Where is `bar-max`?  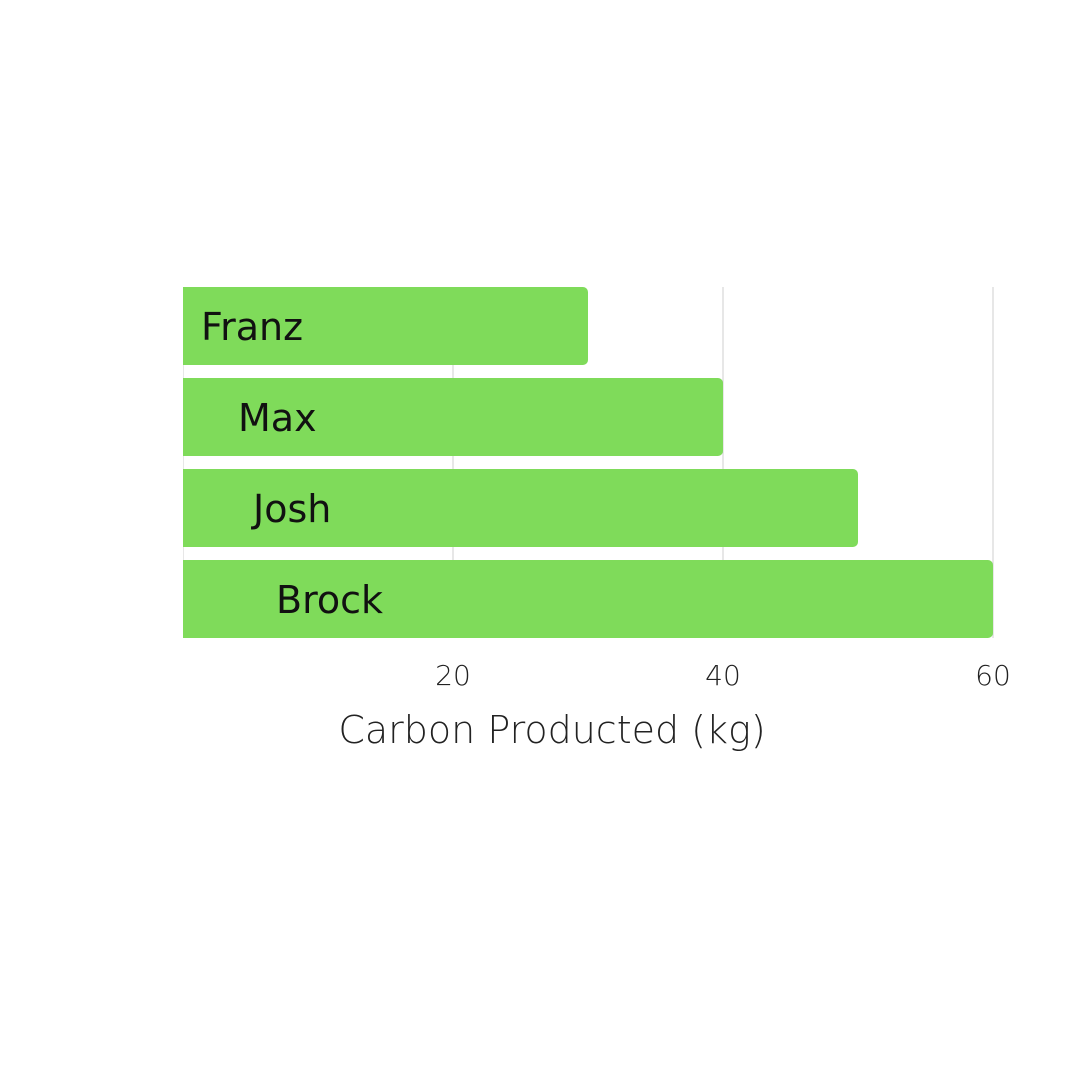
bar-max is located at coordinates (450, 417).